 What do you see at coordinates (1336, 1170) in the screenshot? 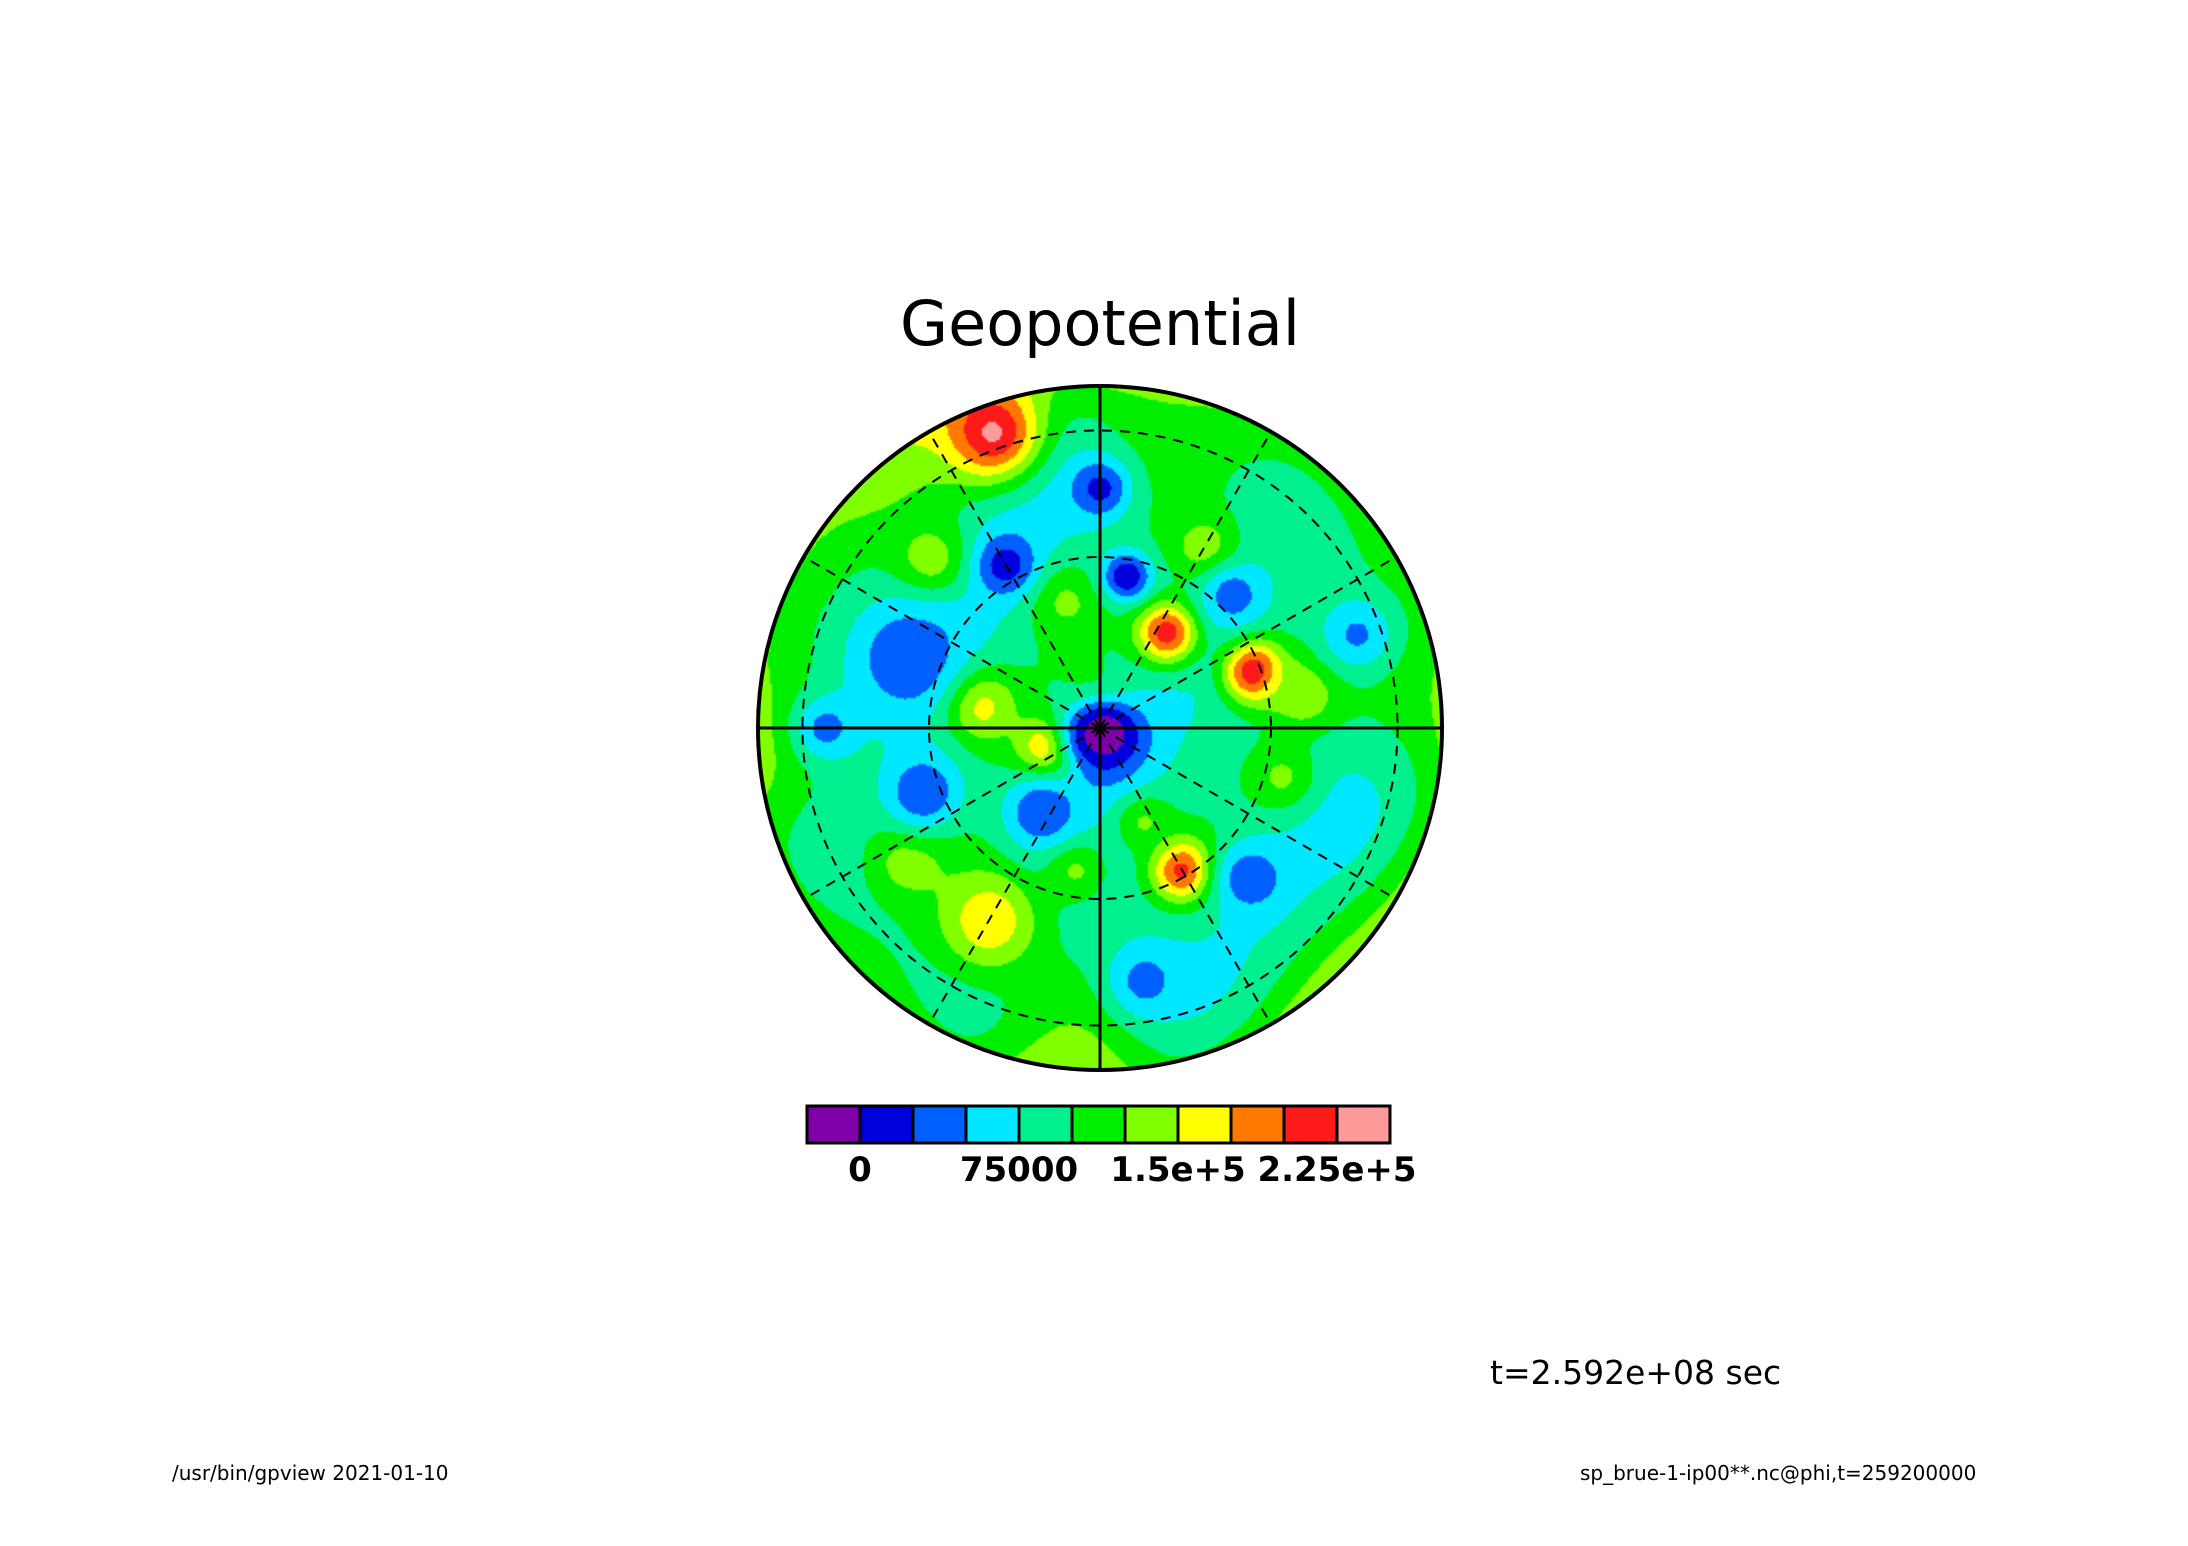
I see `colorbar-tick-label-3: 2.25e+5` at bounding box center [1336, 1170].